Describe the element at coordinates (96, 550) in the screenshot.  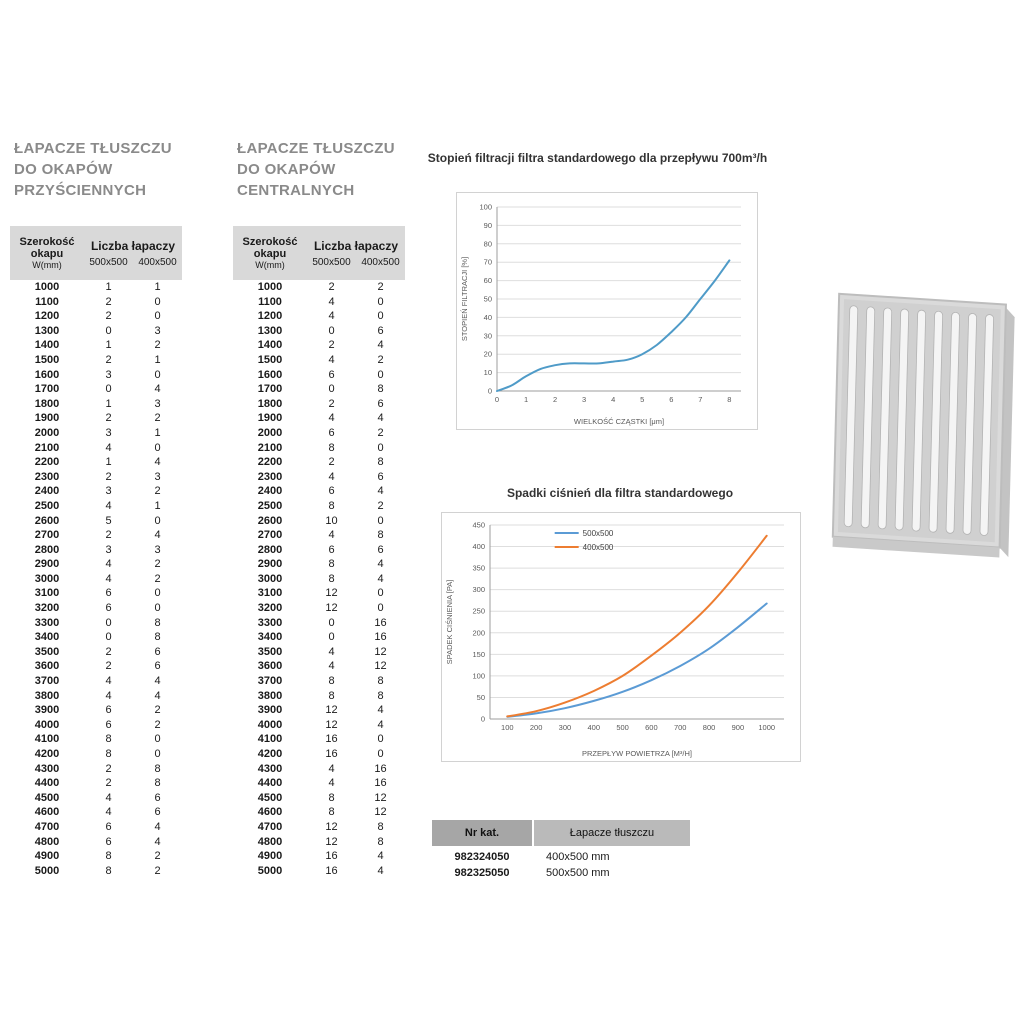
I see `table-row: 2800 3 3` at that location.